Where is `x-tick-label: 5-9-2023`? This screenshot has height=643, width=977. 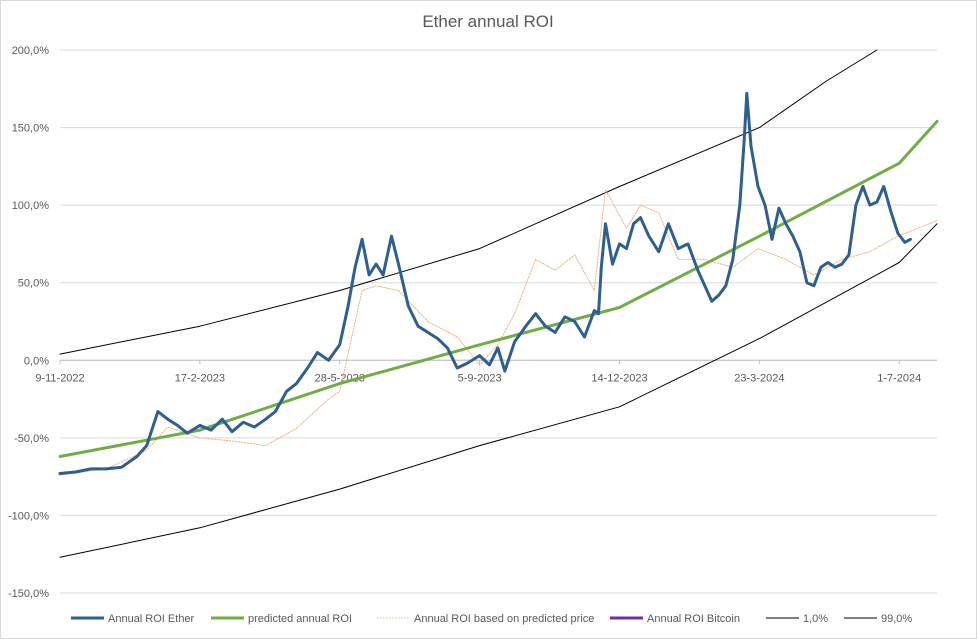 x-tick-label: 5-9-2023 is located at coordinates (480, 378).